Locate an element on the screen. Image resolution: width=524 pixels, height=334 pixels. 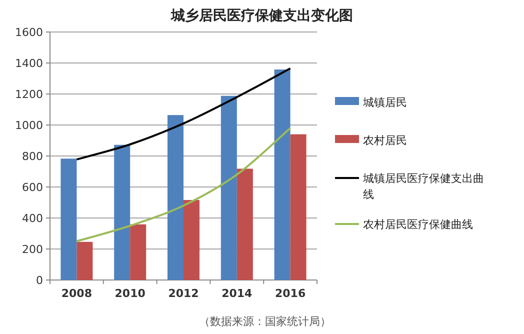
x-tick-label: 2016 is located at coordinates (290, 293).